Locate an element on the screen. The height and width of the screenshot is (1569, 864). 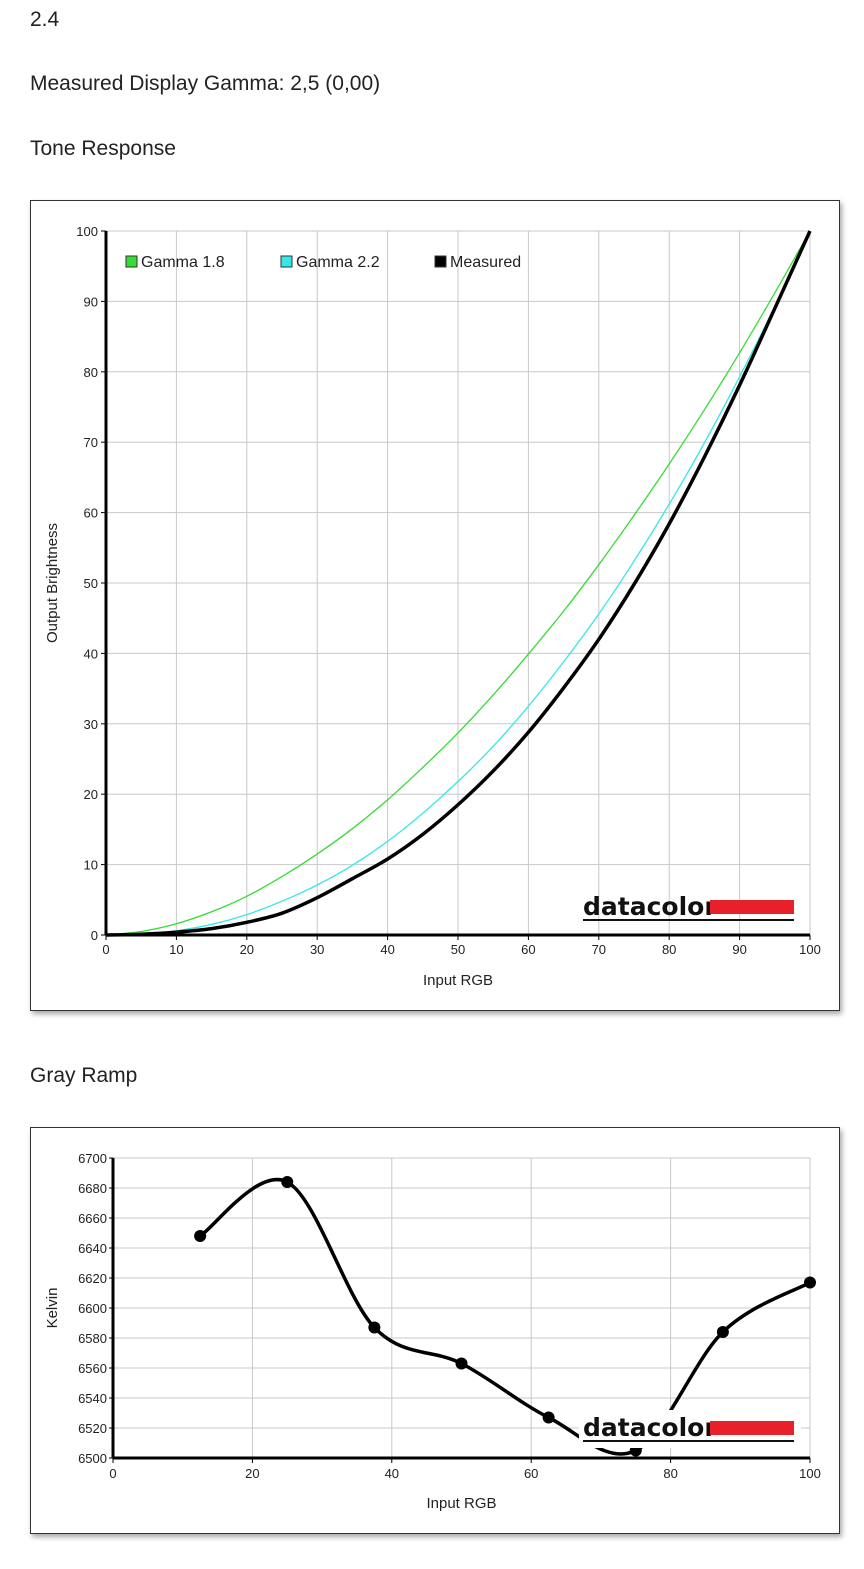
y-tick-label: 6600 is located at coordinates (92, 1308).